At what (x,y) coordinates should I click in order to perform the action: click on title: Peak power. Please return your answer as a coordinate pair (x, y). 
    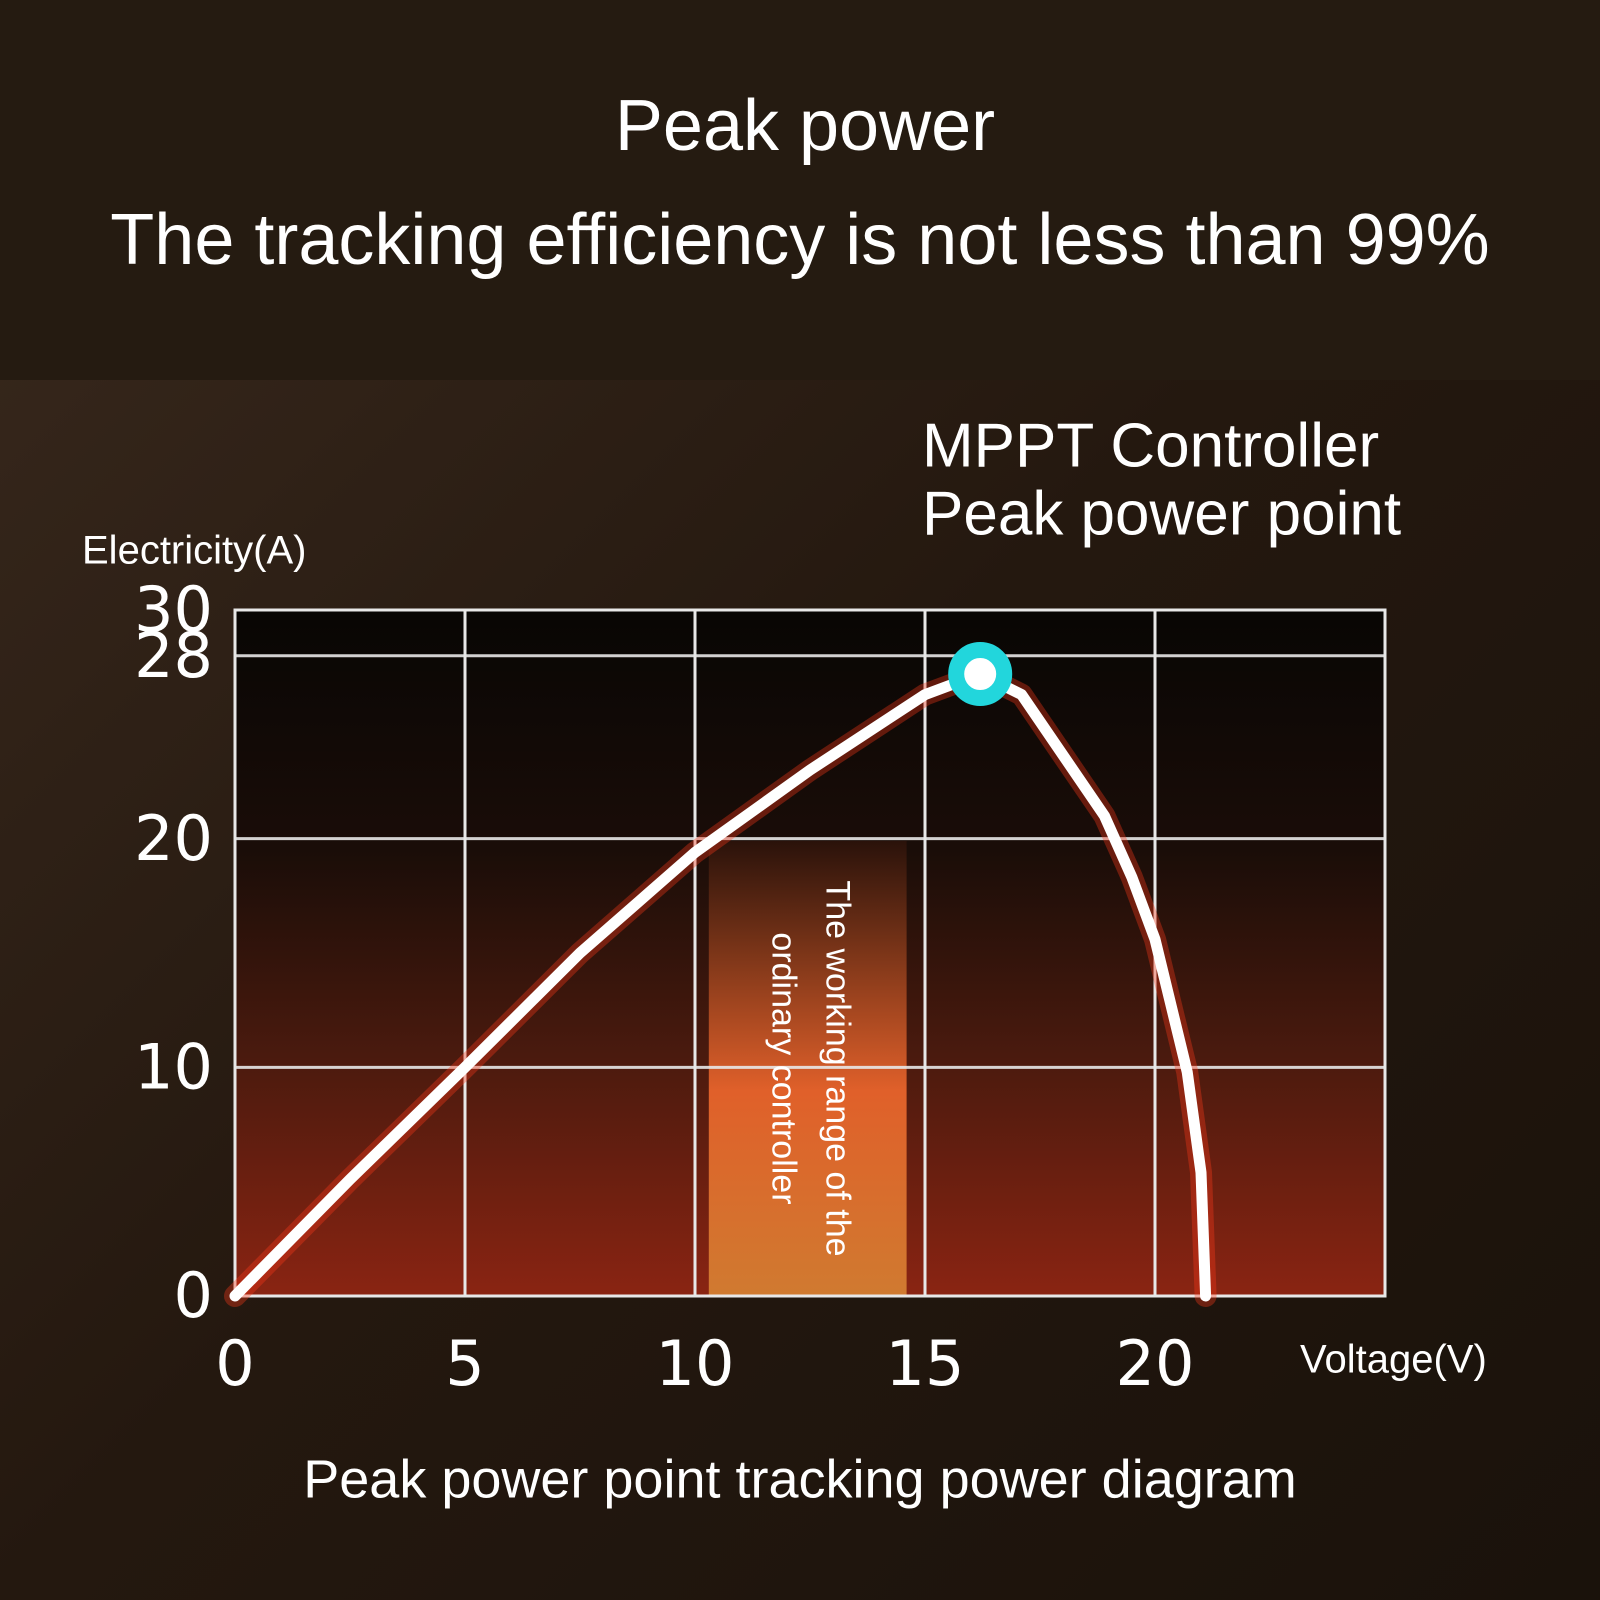
    Looking at the image, I should click on (805, 126).